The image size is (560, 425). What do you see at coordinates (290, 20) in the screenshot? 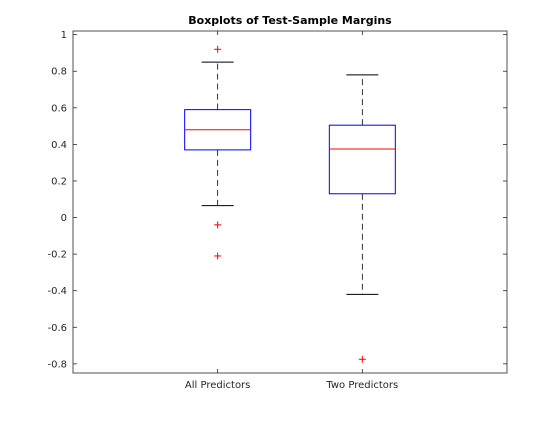
I see `chart-title: Boxplots of Test-Sample Margins` at bounding box center [290, 20].